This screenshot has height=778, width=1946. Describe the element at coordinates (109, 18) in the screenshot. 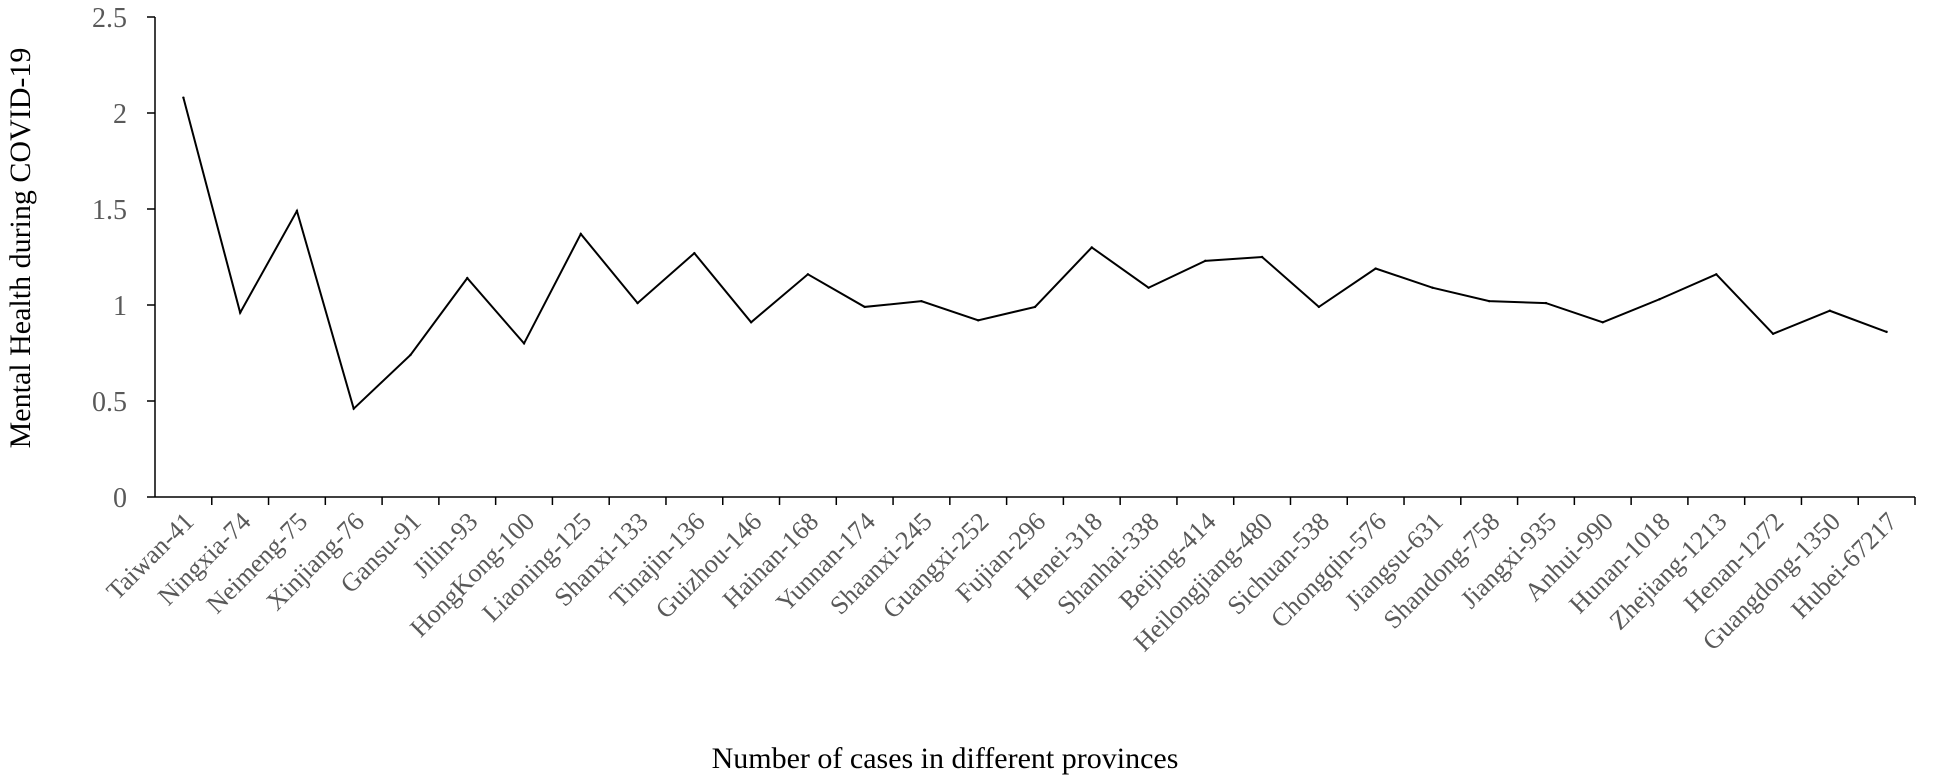

I see `y-tick-label: 2.5` at that location.